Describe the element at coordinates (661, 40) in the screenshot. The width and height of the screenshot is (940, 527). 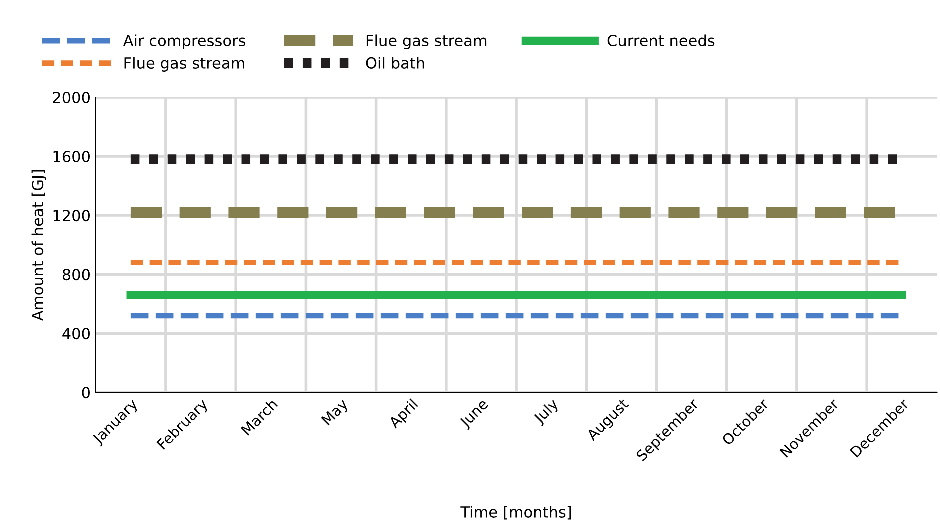
I see `legend-label: Current needs` at that location.